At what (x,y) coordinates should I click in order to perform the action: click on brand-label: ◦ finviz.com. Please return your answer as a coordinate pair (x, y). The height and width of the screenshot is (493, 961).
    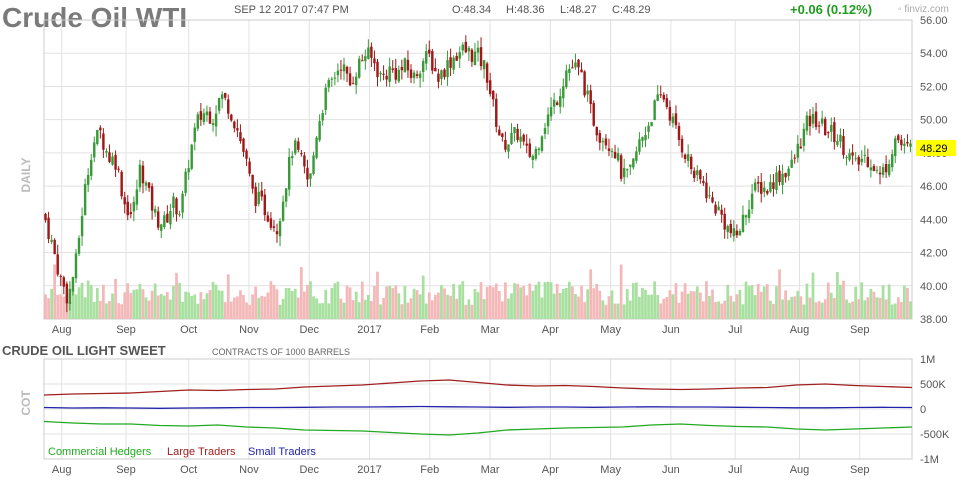
    Looking at the image, I should click on (923, 9).